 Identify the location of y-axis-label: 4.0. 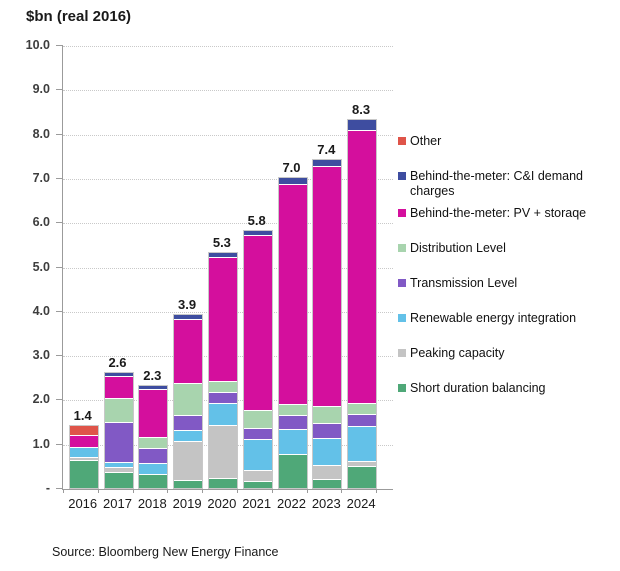
(41, 310).